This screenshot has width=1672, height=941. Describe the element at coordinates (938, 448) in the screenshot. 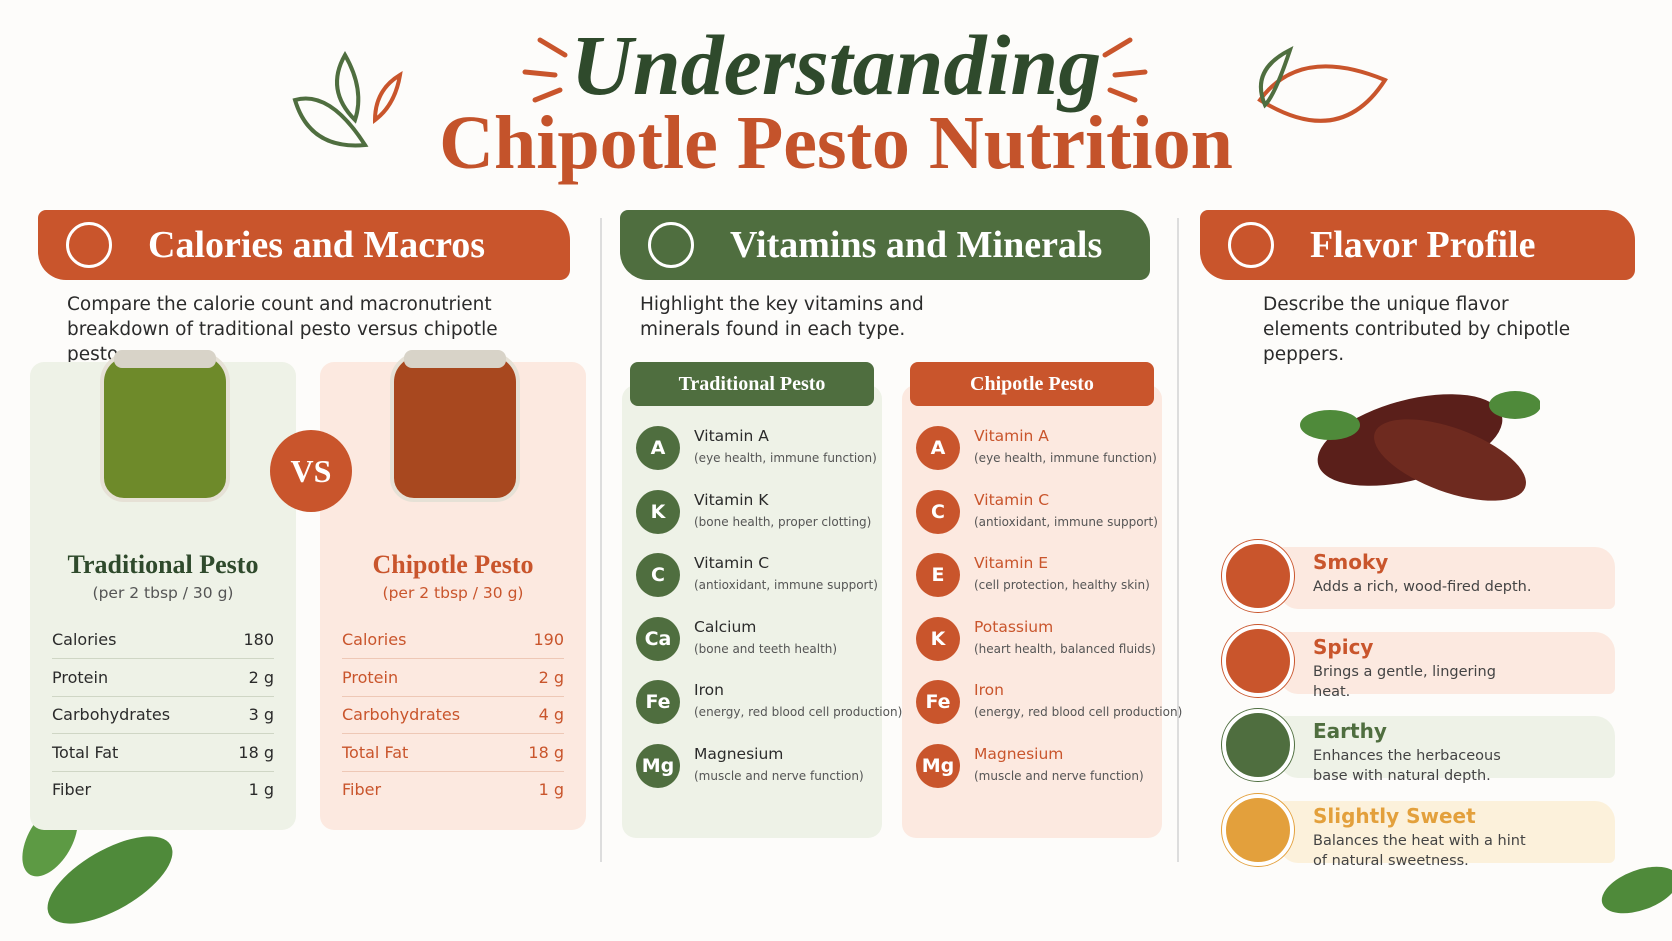

I see `nutrient-symbol: A` at that location.